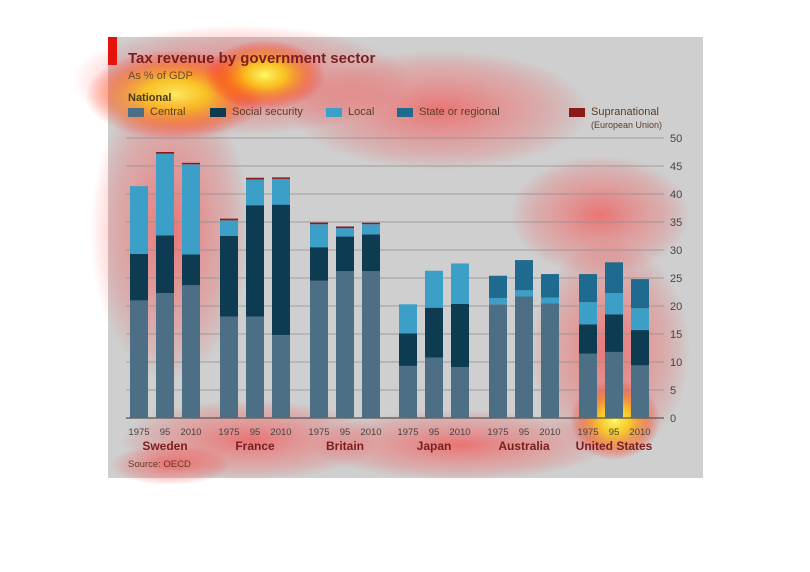 This screenshot has height=572, width=810. I want to click on legend-item-central: Central, so click(156, 112).